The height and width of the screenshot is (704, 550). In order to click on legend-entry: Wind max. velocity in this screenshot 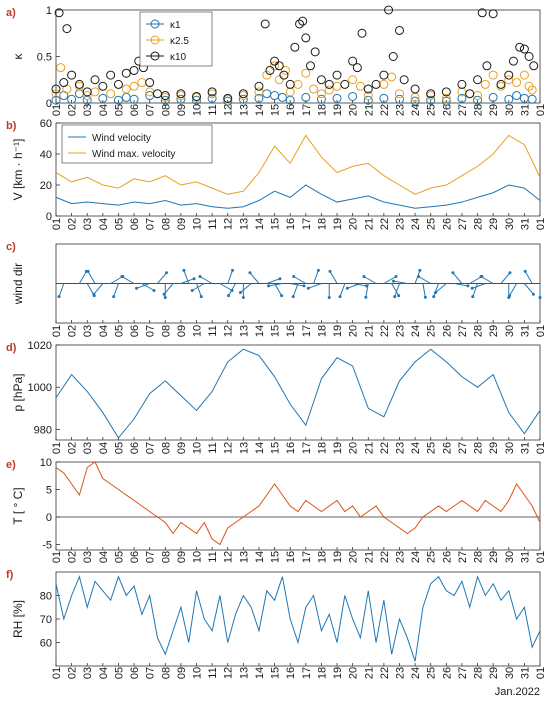, I will do `click(133, 154)`.